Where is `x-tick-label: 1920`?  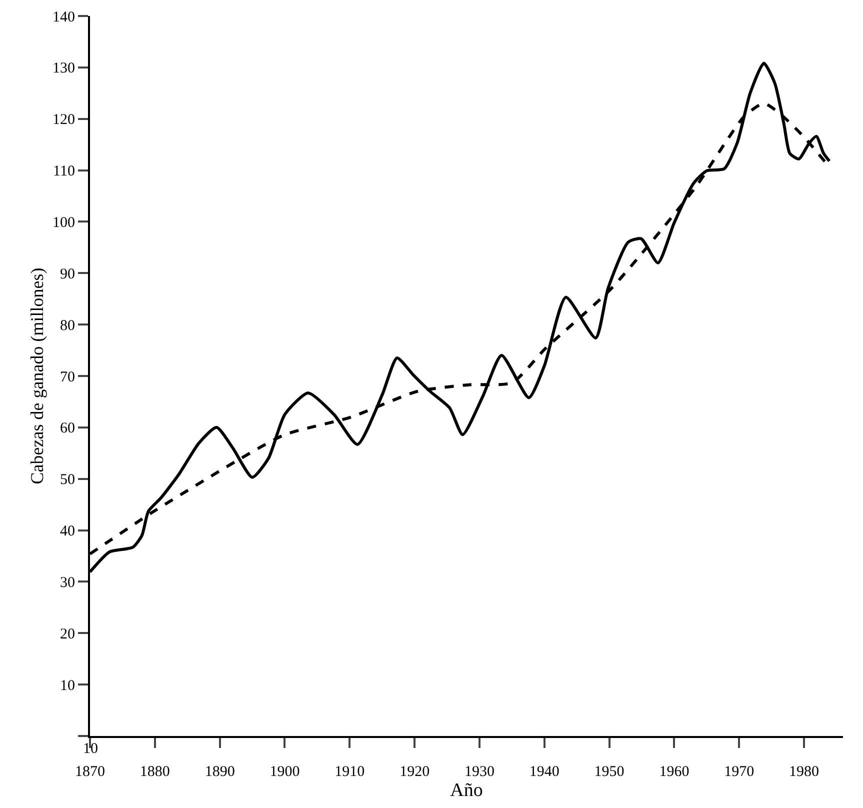
x-tick-label: 1920 is located at coordinates (415, 772).